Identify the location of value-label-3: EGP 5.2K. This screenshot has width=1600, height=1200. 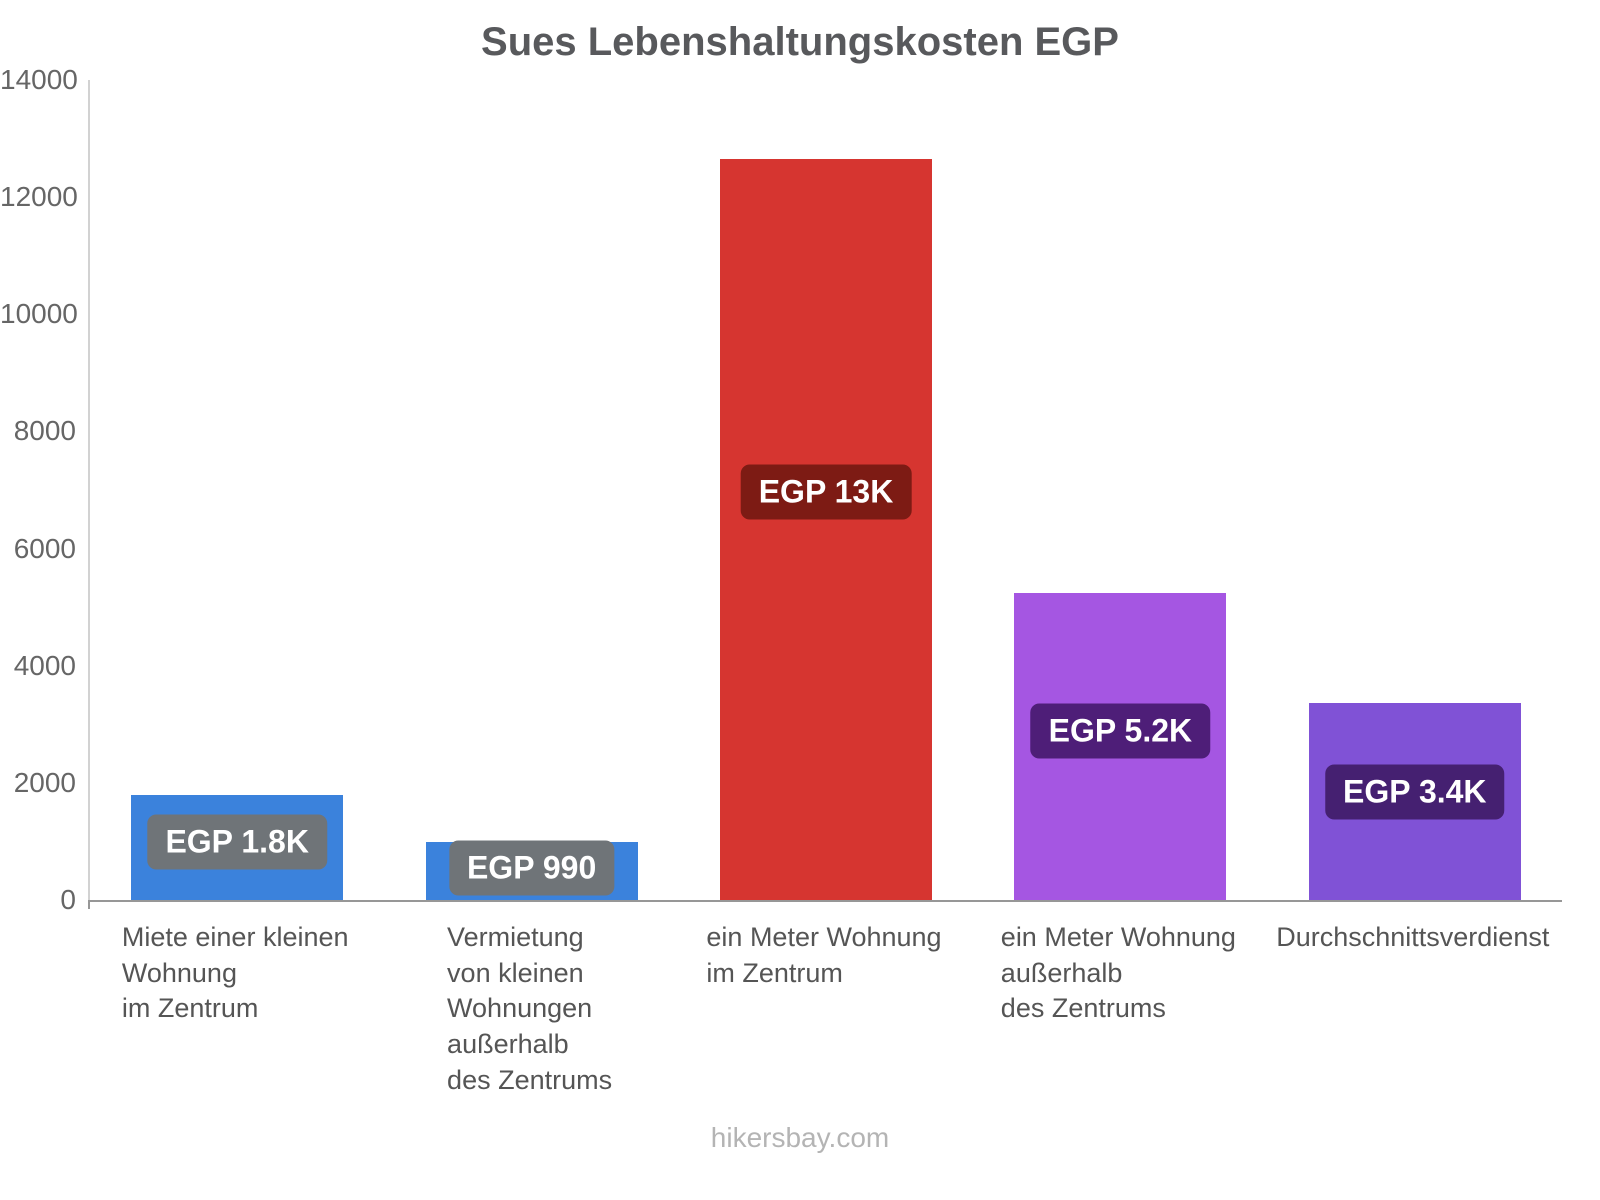
(1120, 731).